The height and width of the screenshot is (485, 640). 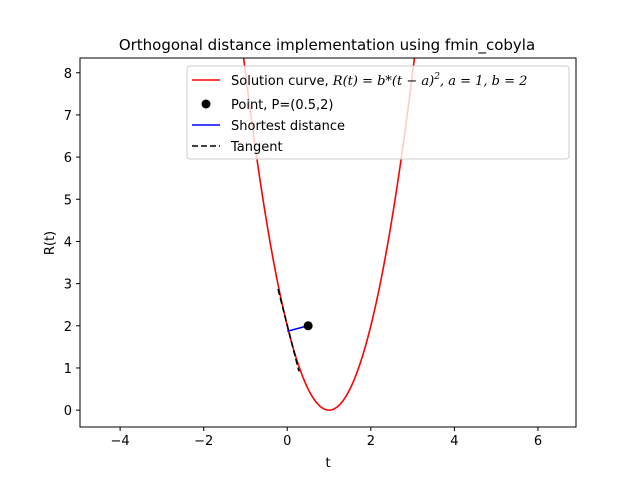 What do you see at coordinates (483, 81) in the screenshot?
I see `legend-label-curve-params: , a = 1, b = 2` at bounding box center [483, 81].